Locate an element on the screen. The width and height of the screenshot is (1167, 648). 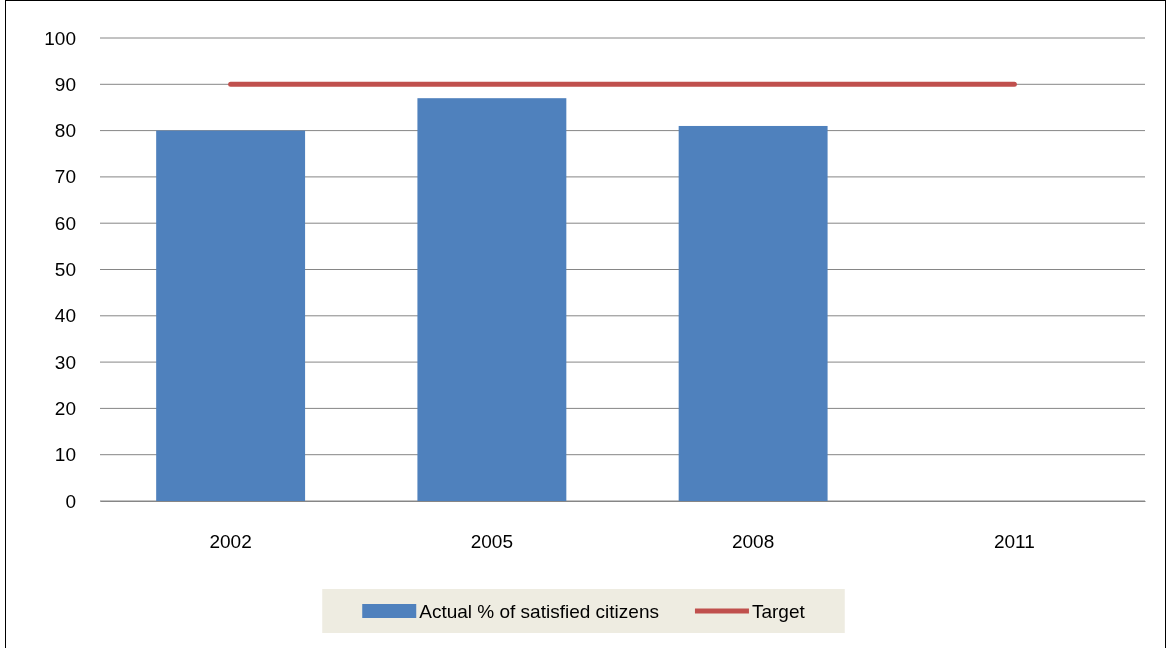
y-tick-label: 80 is located at coordinates (65, 131).